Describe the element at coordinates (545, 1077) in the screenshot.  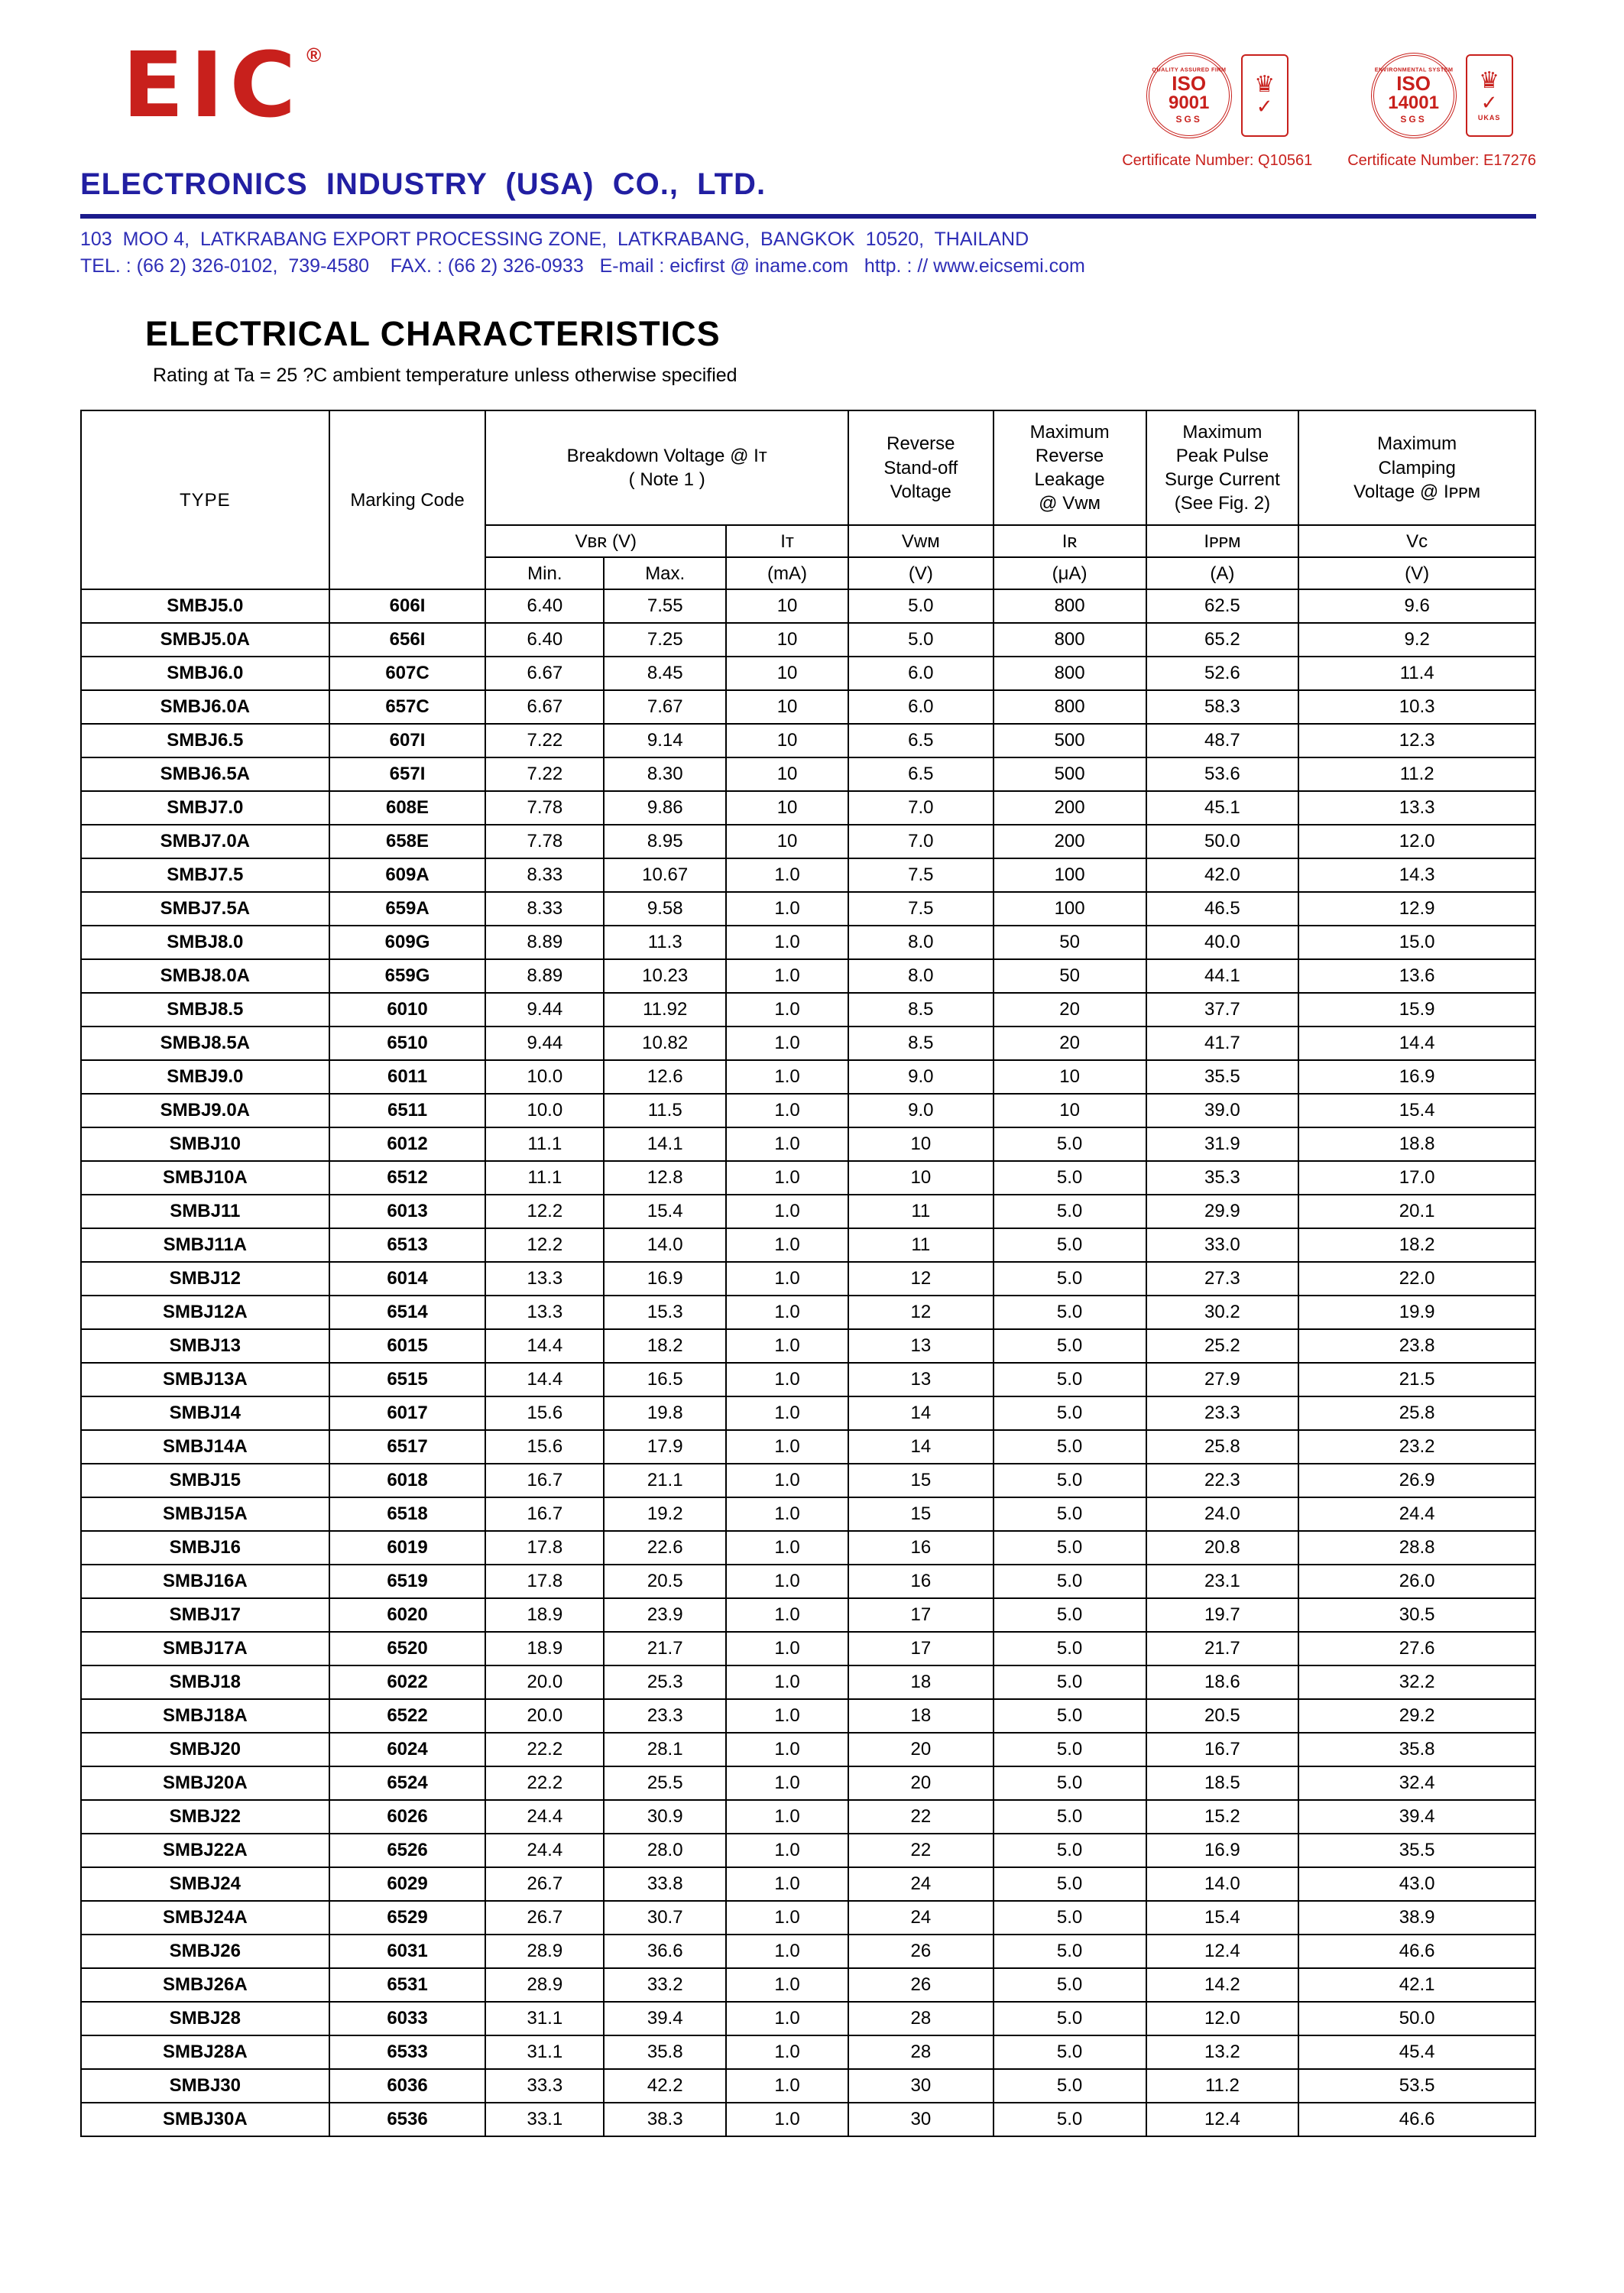
I see `vbr-min-cell: 10.0` at that location.